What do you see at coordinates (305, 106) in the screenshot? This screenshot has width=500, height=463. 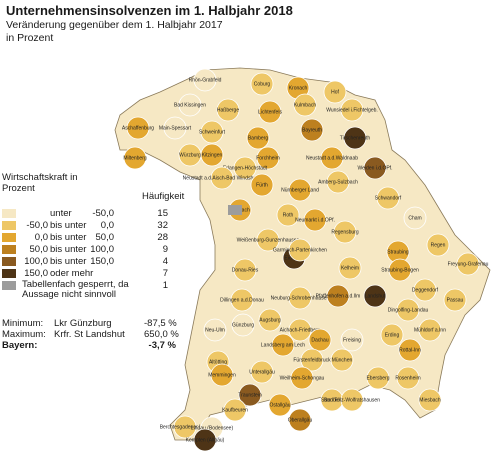 I see `region-label: Kulmbach` at bounding box center [305, 106].